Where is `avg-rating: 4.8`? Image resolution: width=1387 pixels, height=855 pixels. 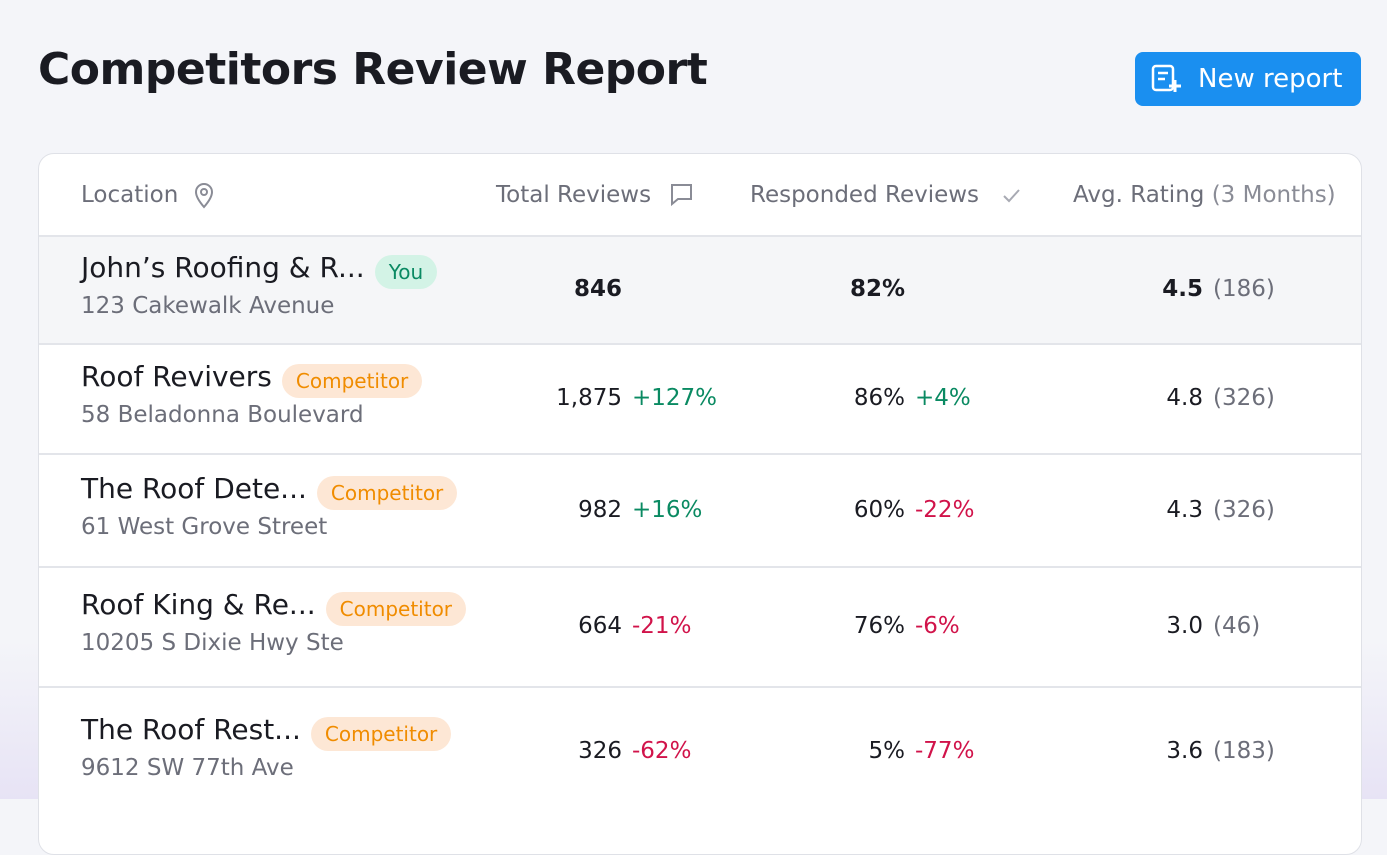 avg-rating: 4.8 is located at coordinates (1184, 398).